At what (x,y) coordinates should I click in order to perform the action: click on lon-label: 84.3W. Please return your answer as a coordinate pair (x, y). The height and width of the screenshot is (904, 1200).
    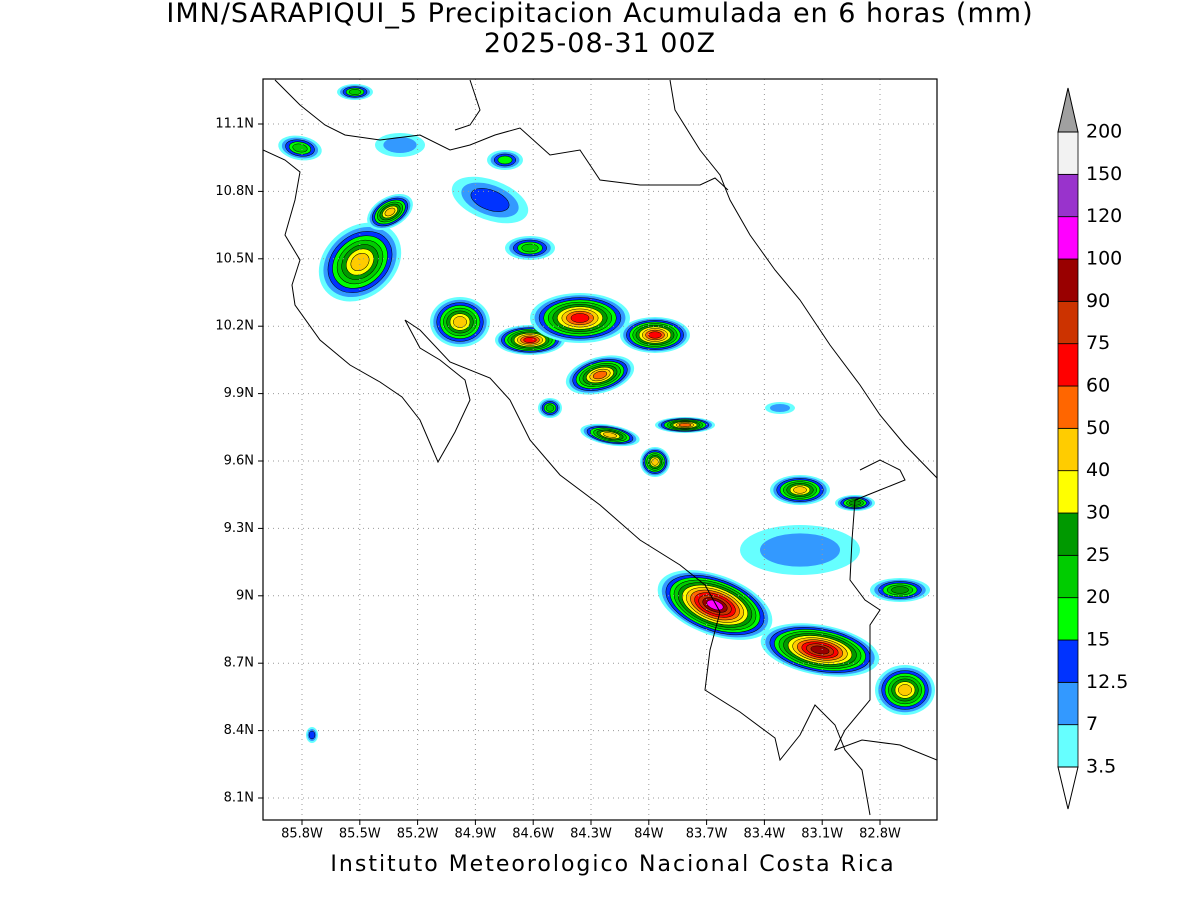
    Looking at the image, I should click on (591, 834).